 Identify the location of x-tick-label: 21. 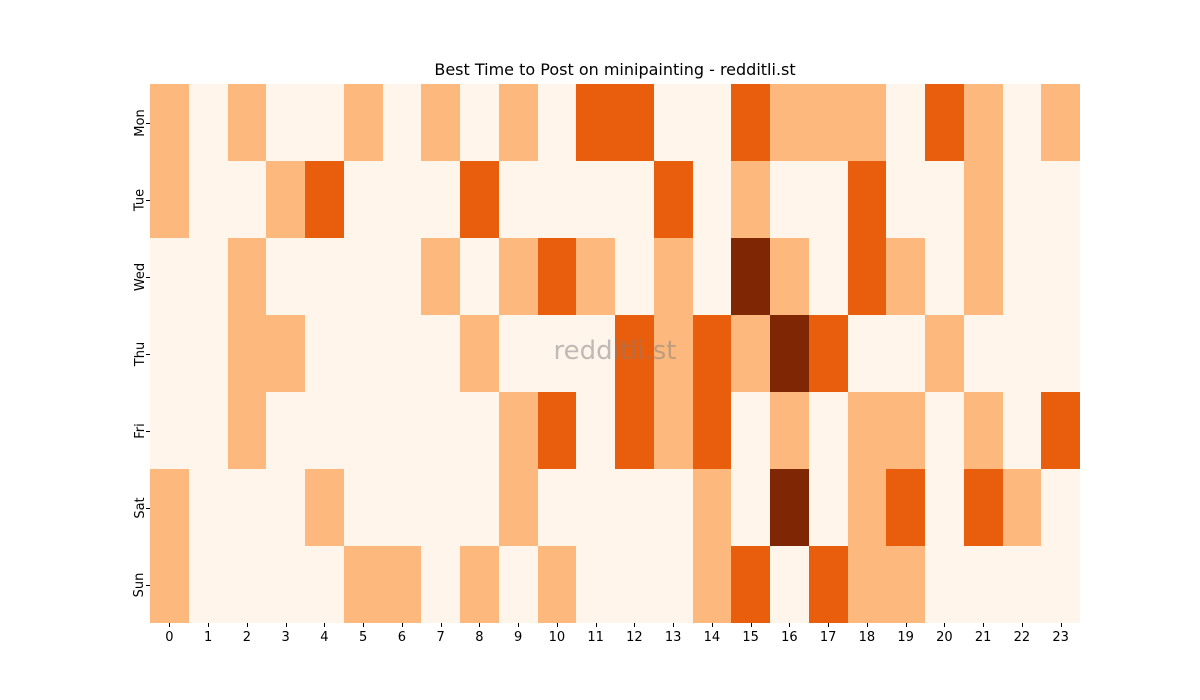
(983, 637).